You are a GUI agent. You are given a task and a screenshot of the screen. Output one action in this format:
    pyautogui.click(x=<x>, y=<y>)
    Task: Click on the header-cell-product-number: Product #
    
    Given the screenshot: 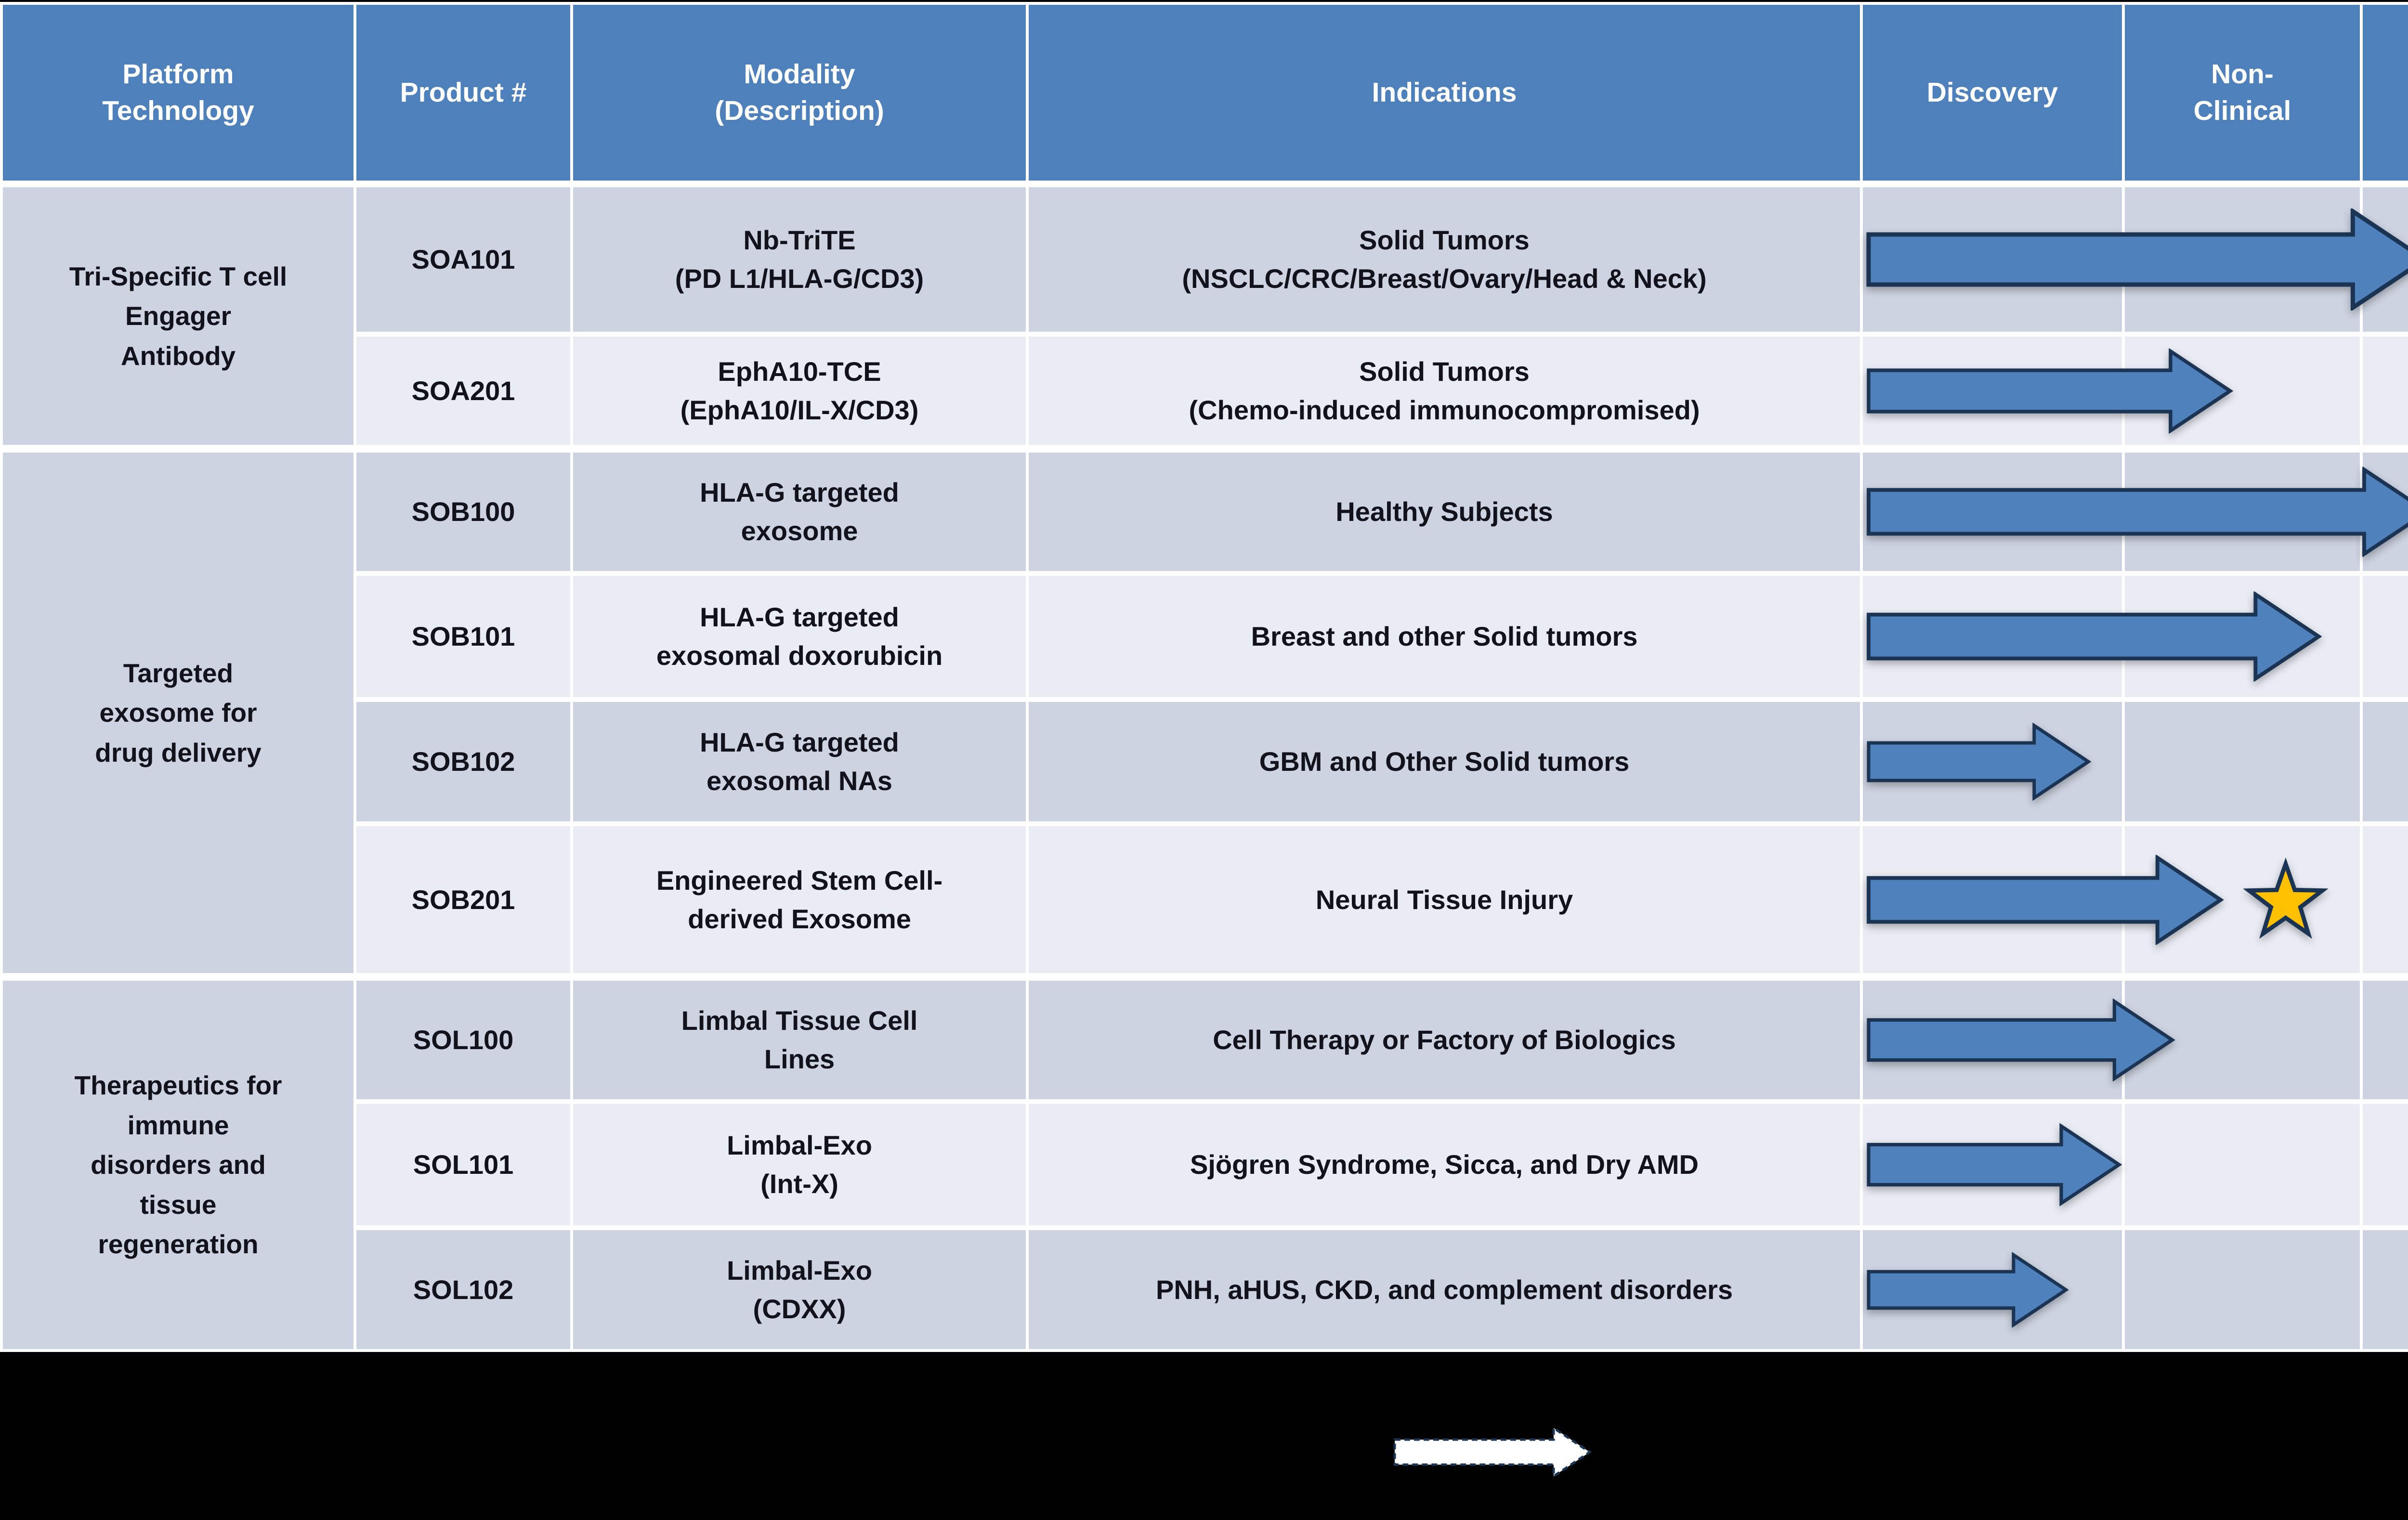 What is the action you would take?
    pyautogui.click(x=463, y=93)
    